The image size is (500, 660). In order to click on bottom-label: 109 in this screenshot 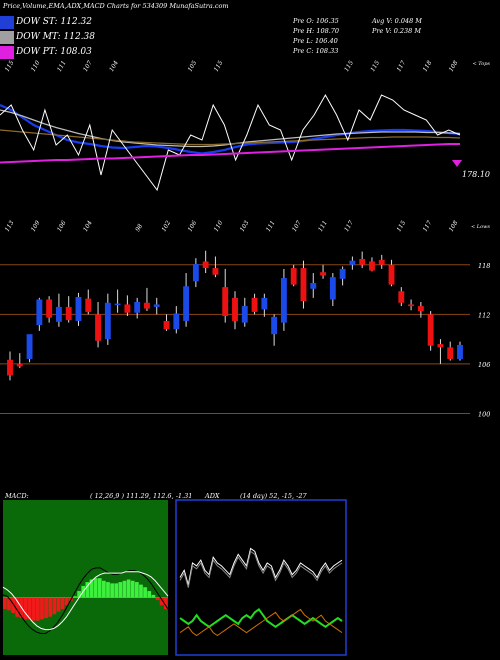, I will do `click(36, 226)`.